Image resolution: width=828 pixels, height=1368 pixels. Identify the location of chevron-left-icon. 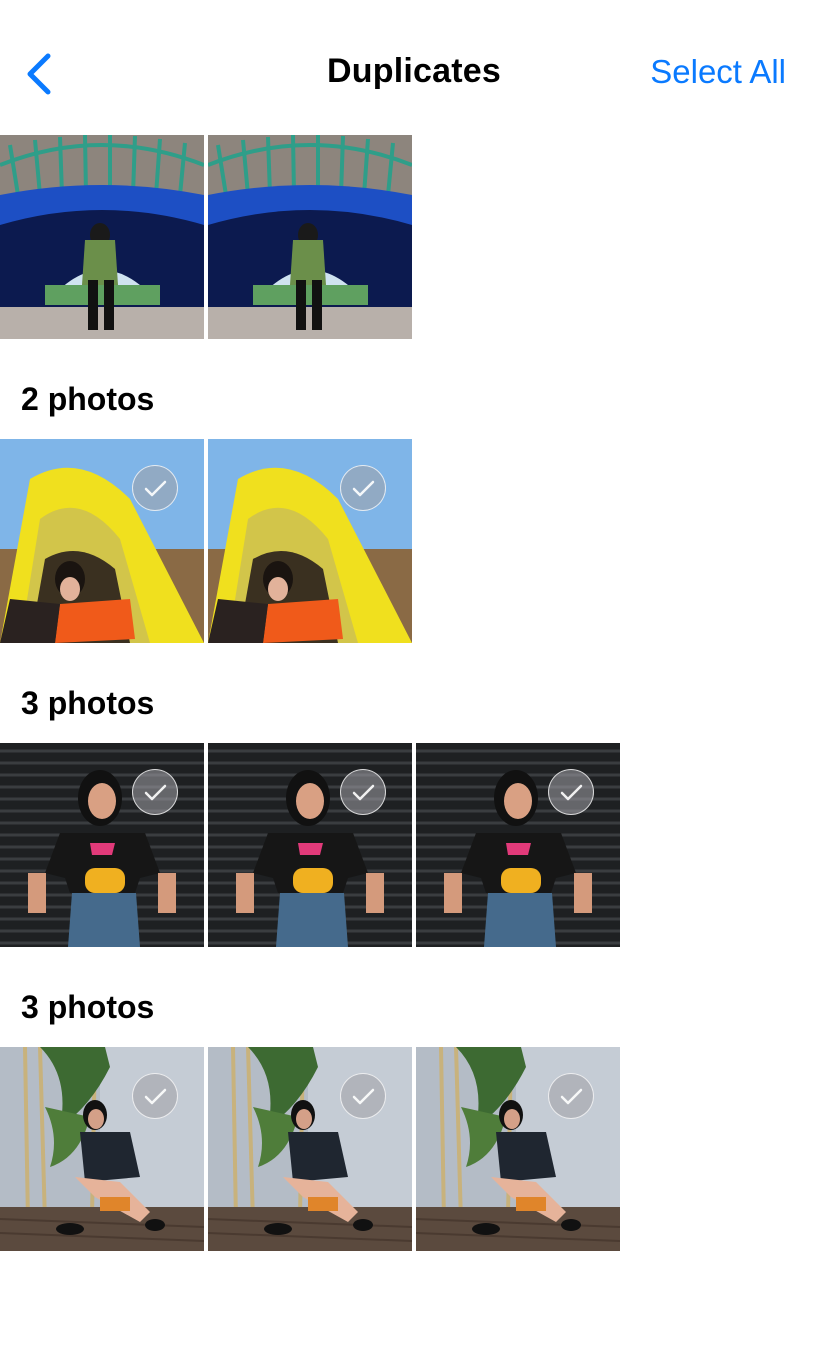
(39, 74).